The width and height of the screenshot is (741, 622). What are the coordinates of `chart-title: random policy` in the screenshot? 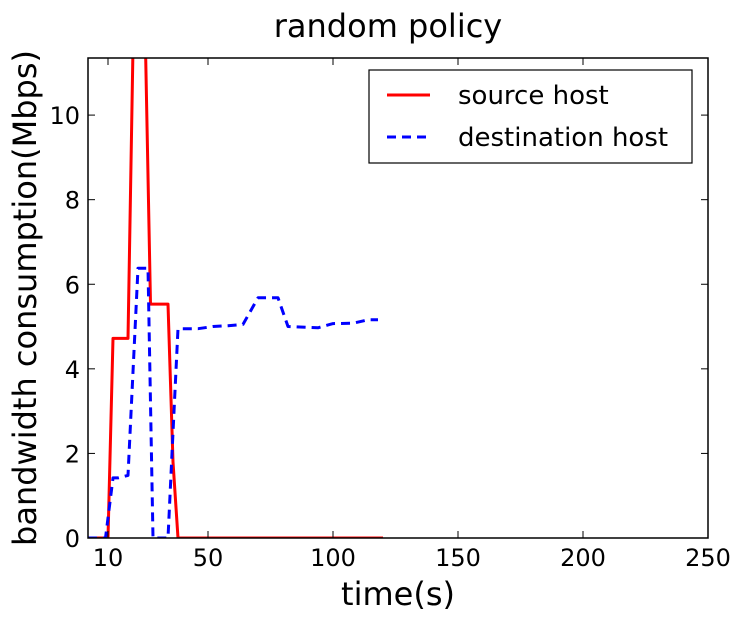 It's located at (388, 26).